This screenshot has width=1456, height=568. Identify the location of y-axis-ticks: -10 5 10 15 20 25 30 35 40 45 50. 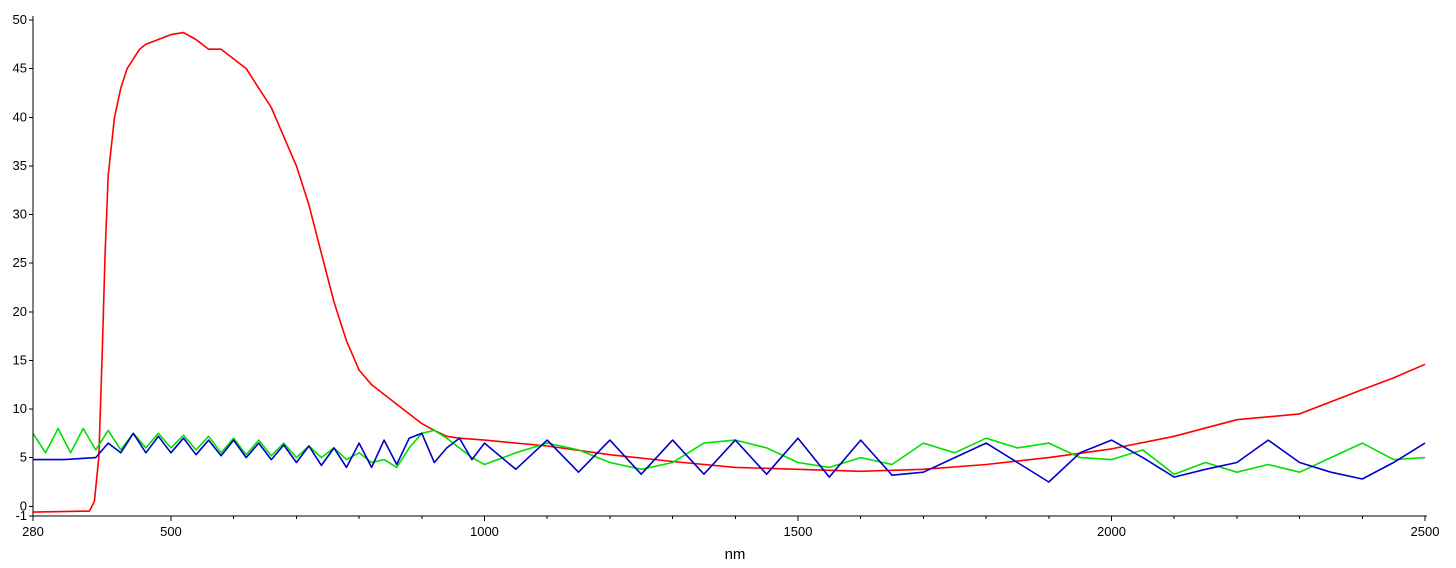
(23, 267).